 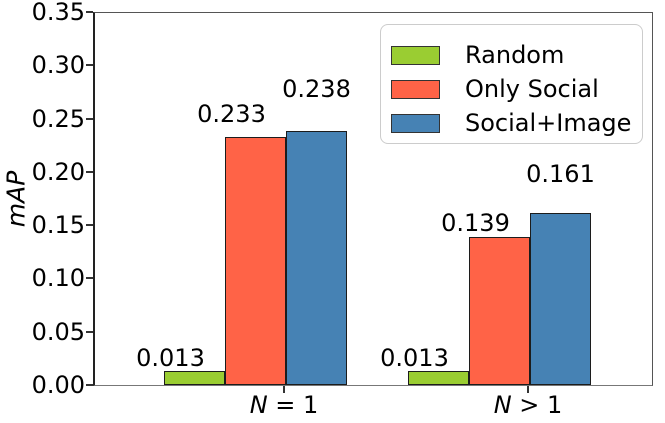 I want to click on bar-value-label: 0.161, so click(x=560, y=174).